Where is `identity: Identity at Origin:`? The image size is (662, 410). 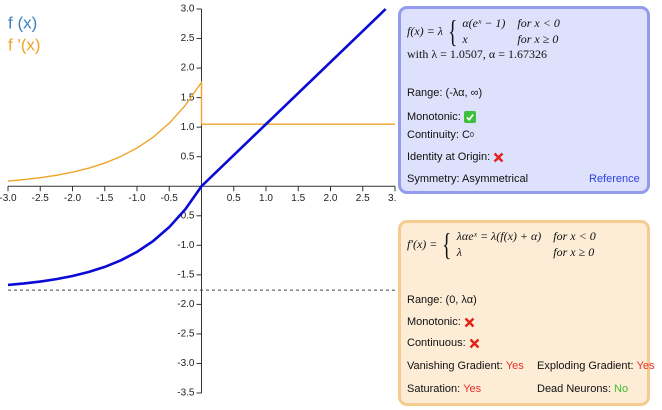 identity: Identity at Origin: is located at coordinates (455, 157).